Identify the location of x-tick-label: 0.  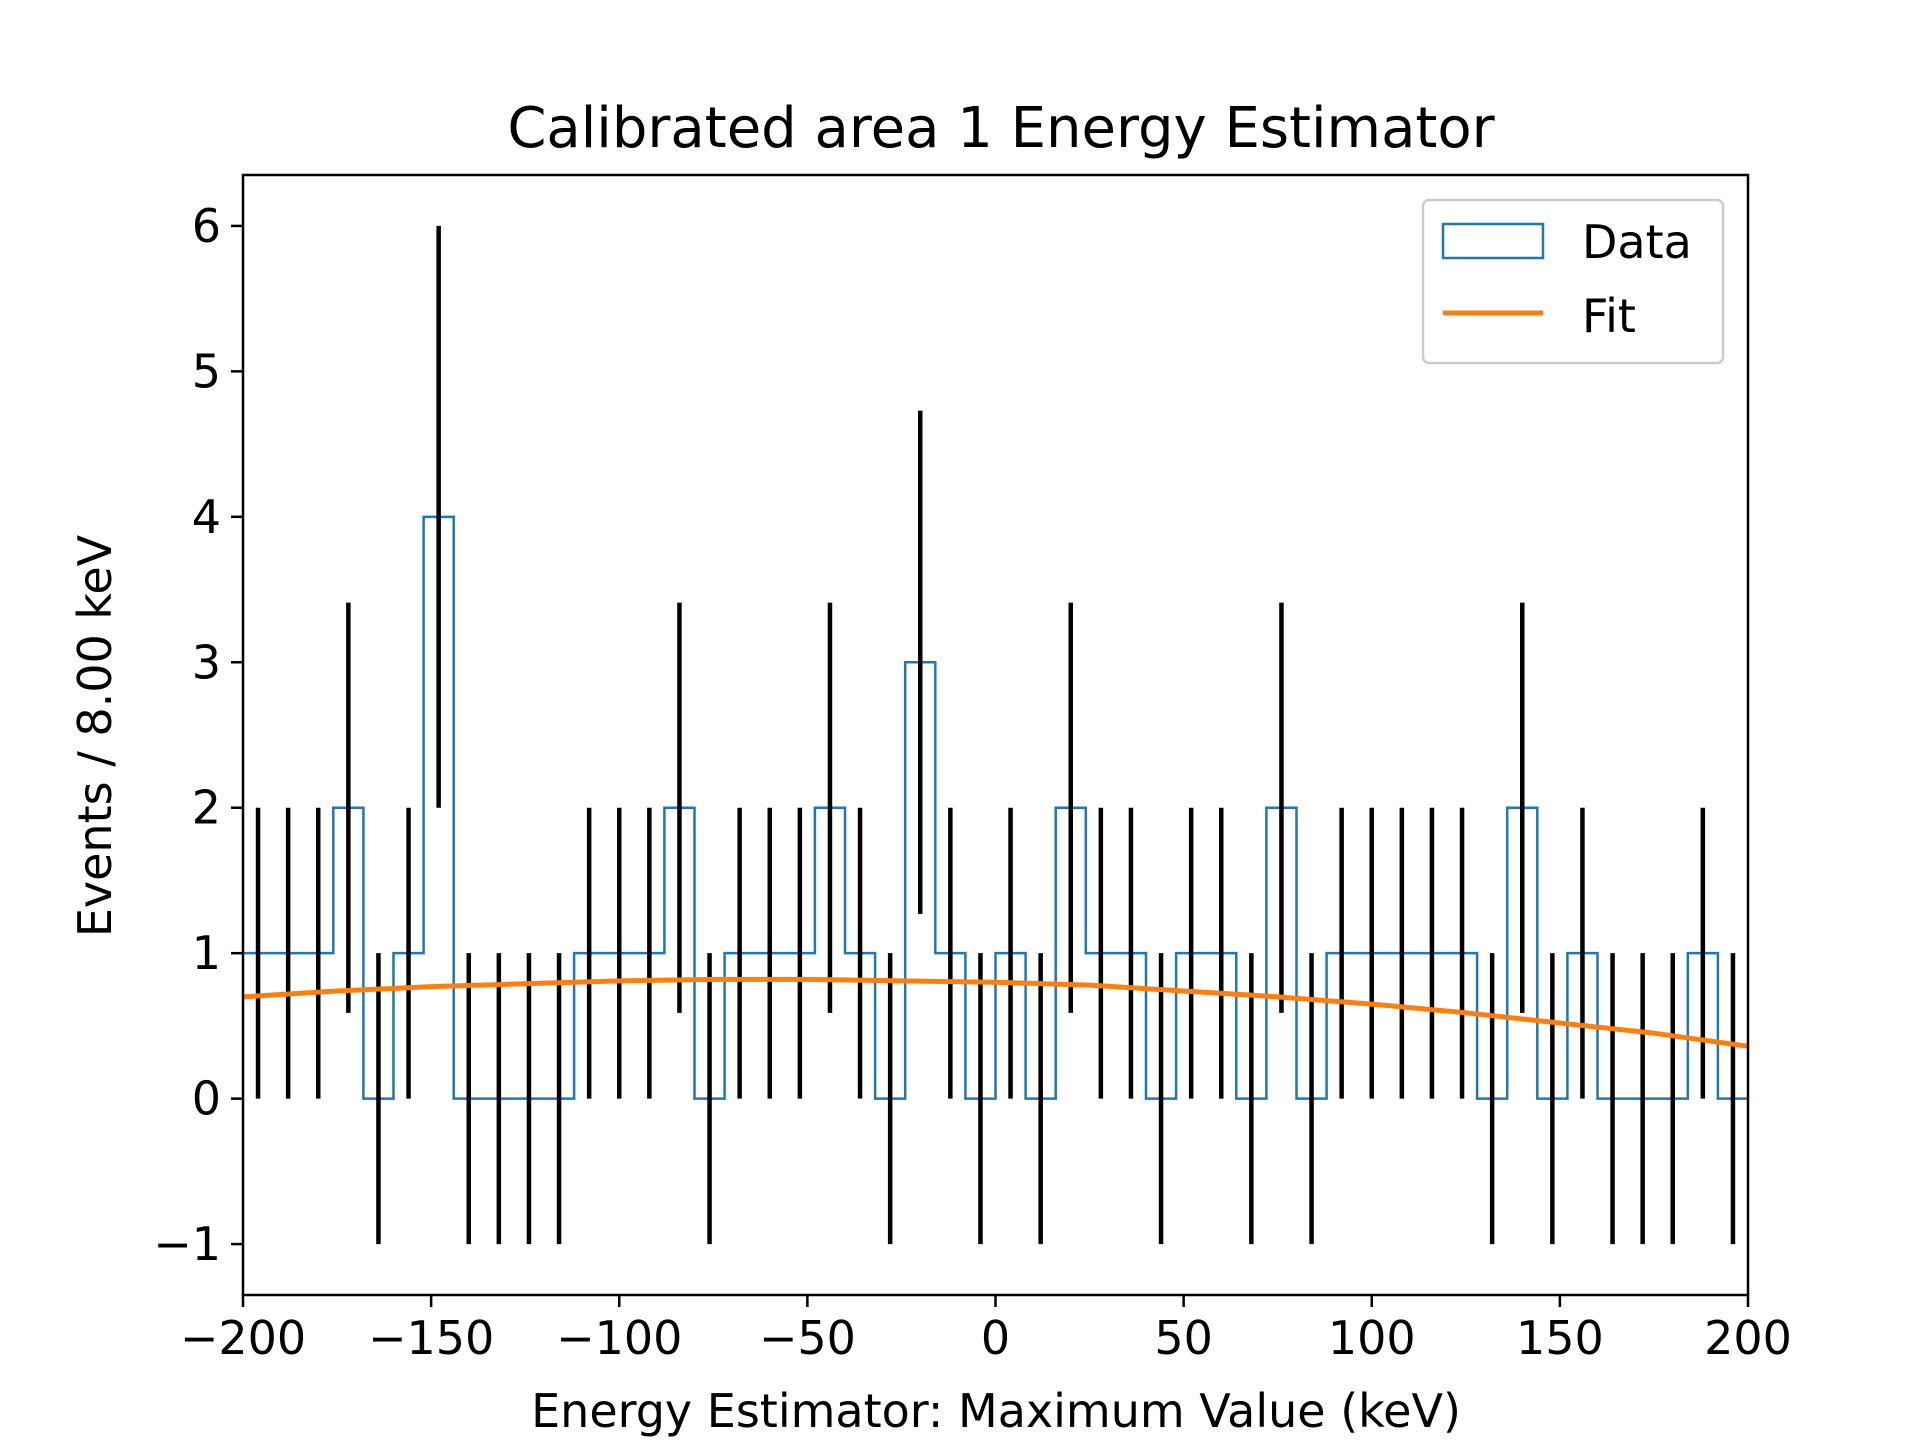
(995, 1338).